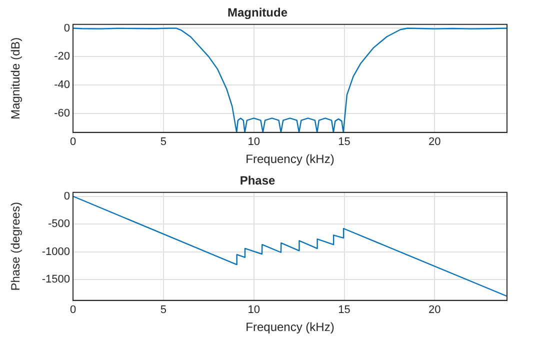  What do you see at coordinates (15, 246) in the screenshot?
I see `y-axis-title: Phase (degrees)` at bounding box center [15, 246].